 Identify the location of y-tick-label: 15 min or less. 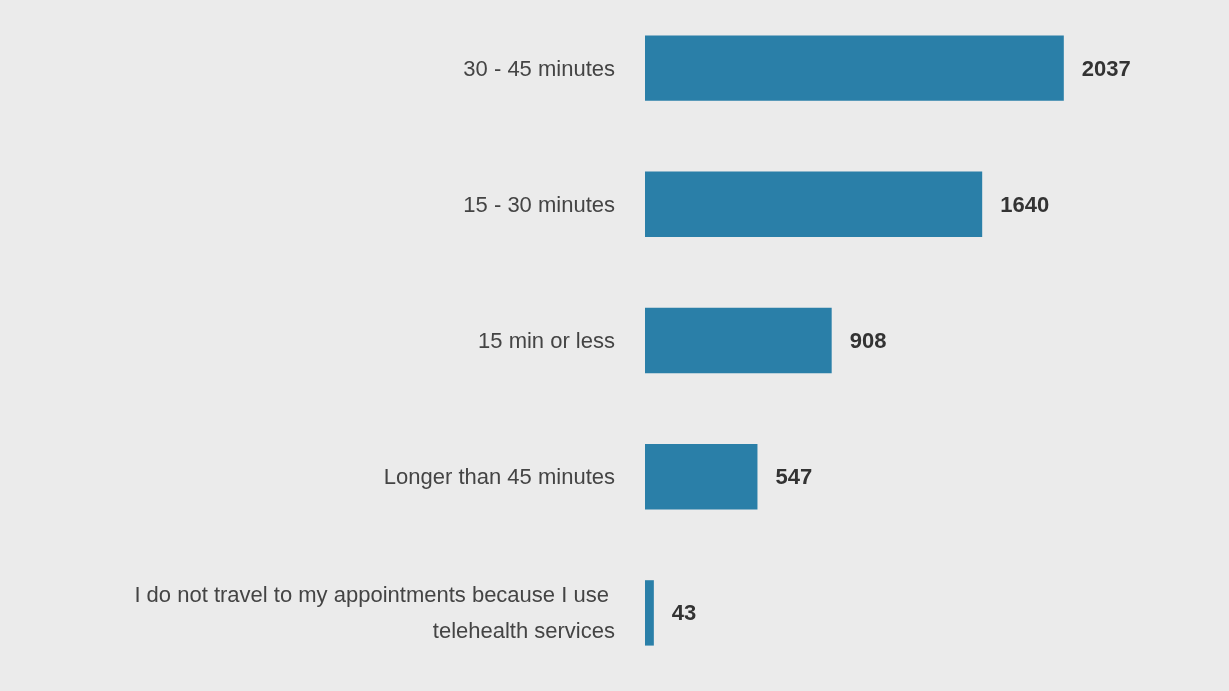
(546, 340).